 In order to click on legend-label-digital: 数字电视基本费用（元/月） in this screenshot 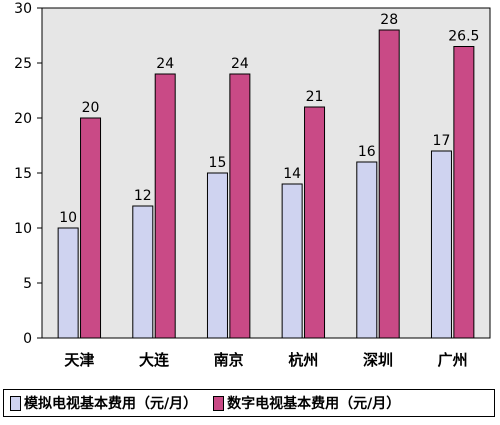, I will do `click(314, 404)`.